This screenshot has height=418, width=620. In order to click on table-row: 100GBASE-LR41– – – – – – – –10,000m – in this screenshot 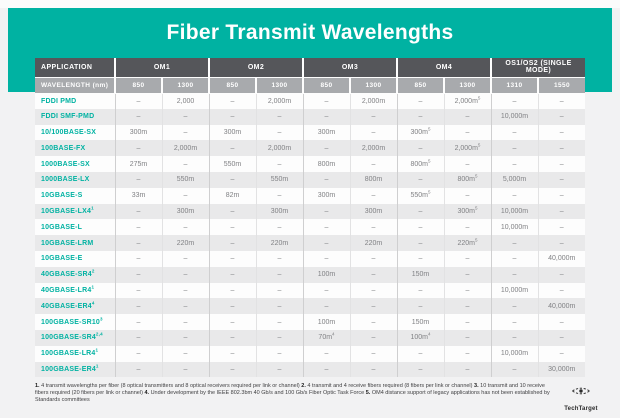, I will do `click(310, 353)`.